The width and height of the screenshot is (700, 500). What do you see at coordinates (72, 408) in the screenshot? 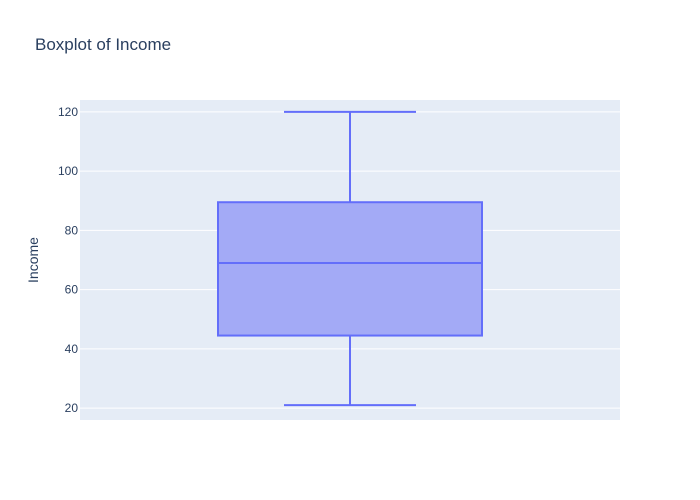
I see `y-tick-label: 20` at bounding box center [72, 408].